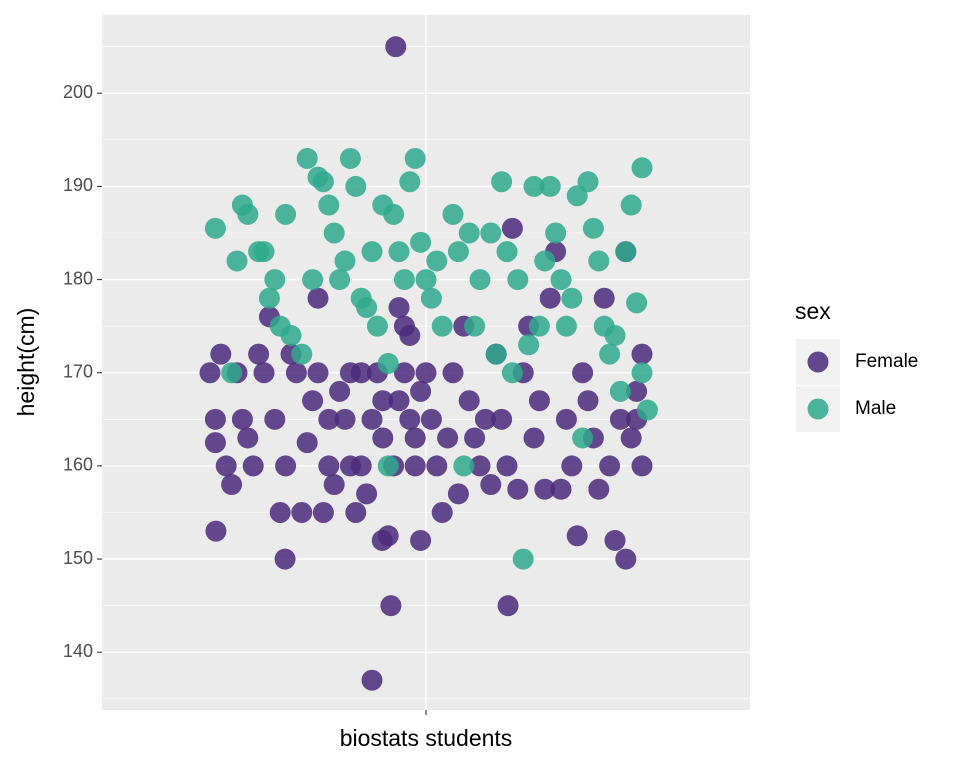 The width and height of the screenshot is (960, 768). What do you see at coordinates (78, 92) in the screenshot?
I see `y-tick-label: 200` at bounding box center [78, 92].